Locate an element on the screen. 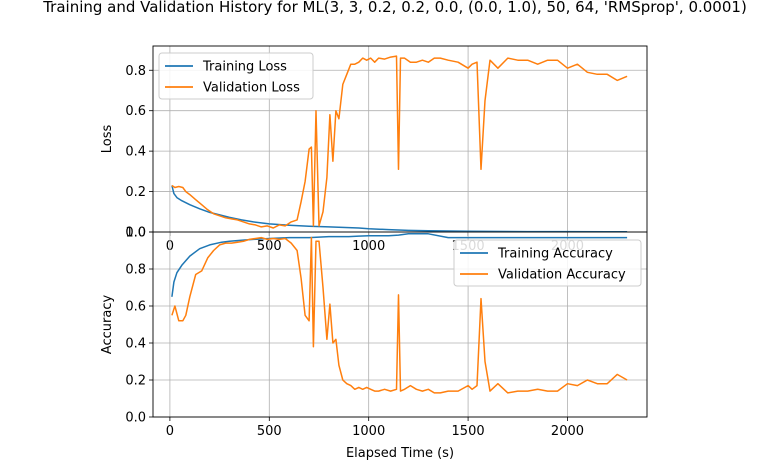  legend: Training Loss Validation Loss is located at coordinates (236, 76).